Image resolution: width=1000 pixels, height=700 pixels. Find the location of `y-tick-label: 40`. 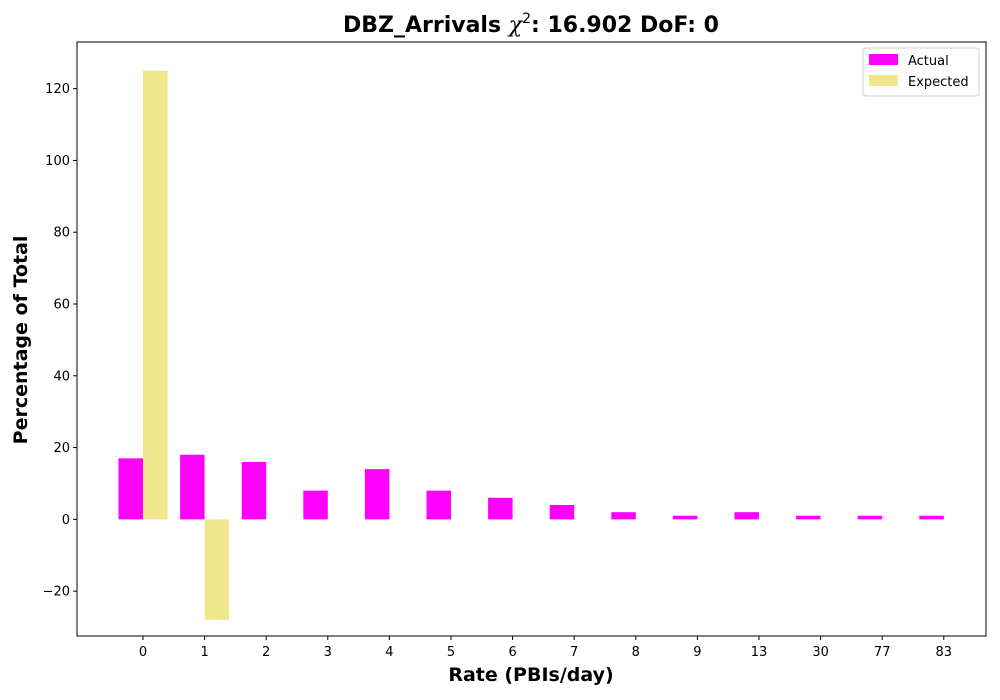

y-tick-label: 40 is located at coordinates (61, 376).